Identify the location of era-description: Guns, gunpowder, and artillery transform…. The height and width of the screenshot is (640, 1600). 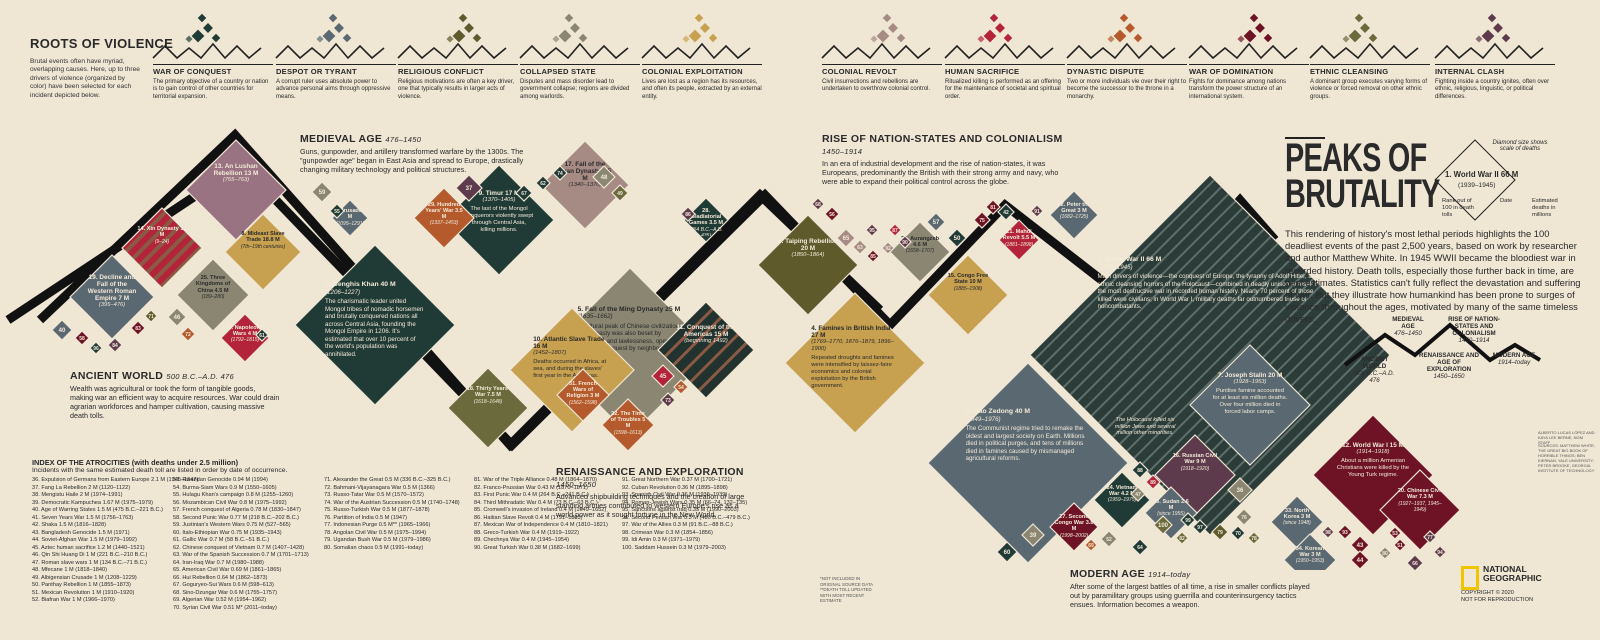
(412, 160).